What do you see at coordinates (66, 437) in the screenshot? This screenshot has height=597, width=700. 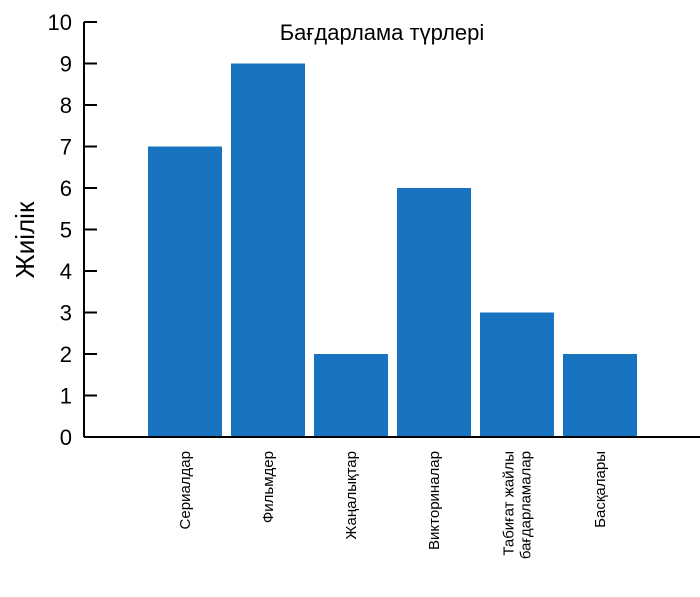 I see `y-tick-label-0: 0` at bounding box center [66, 437].